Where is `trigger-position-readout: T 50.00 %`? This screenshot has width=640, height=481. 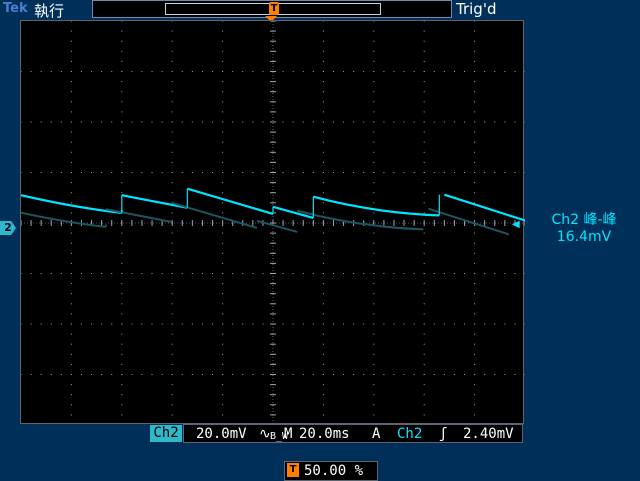
trigger-position-readout: T 50.00 % is located at coordinates (331, 471).